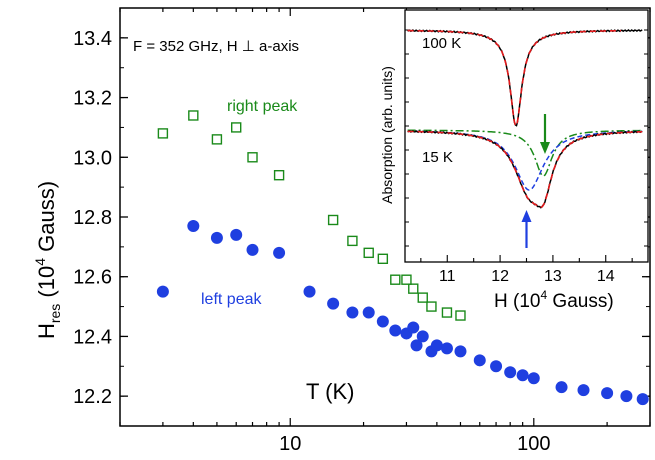  Describe the element at coordinates (606, 276) in the screenshot. I see `inset-x-tick-label: 14` at that location.